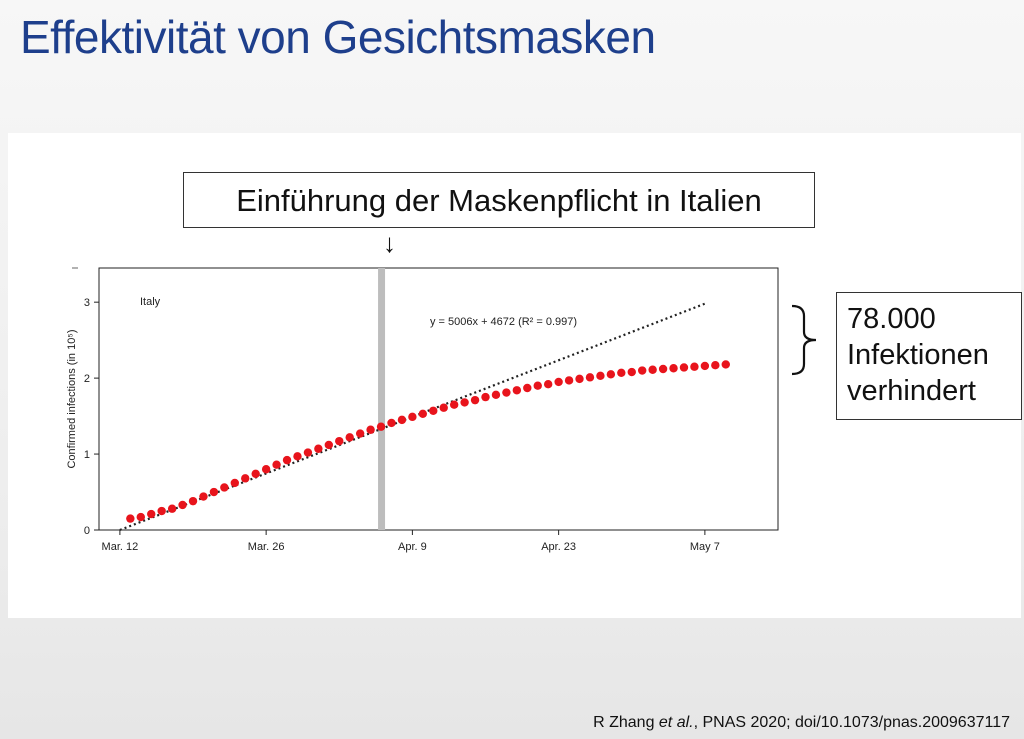  Describe the element at coordinates (499, 200) in the screenshot. I see `mask-mandate-callout: Einführung der Maskenpflicht in Italien` at that location.